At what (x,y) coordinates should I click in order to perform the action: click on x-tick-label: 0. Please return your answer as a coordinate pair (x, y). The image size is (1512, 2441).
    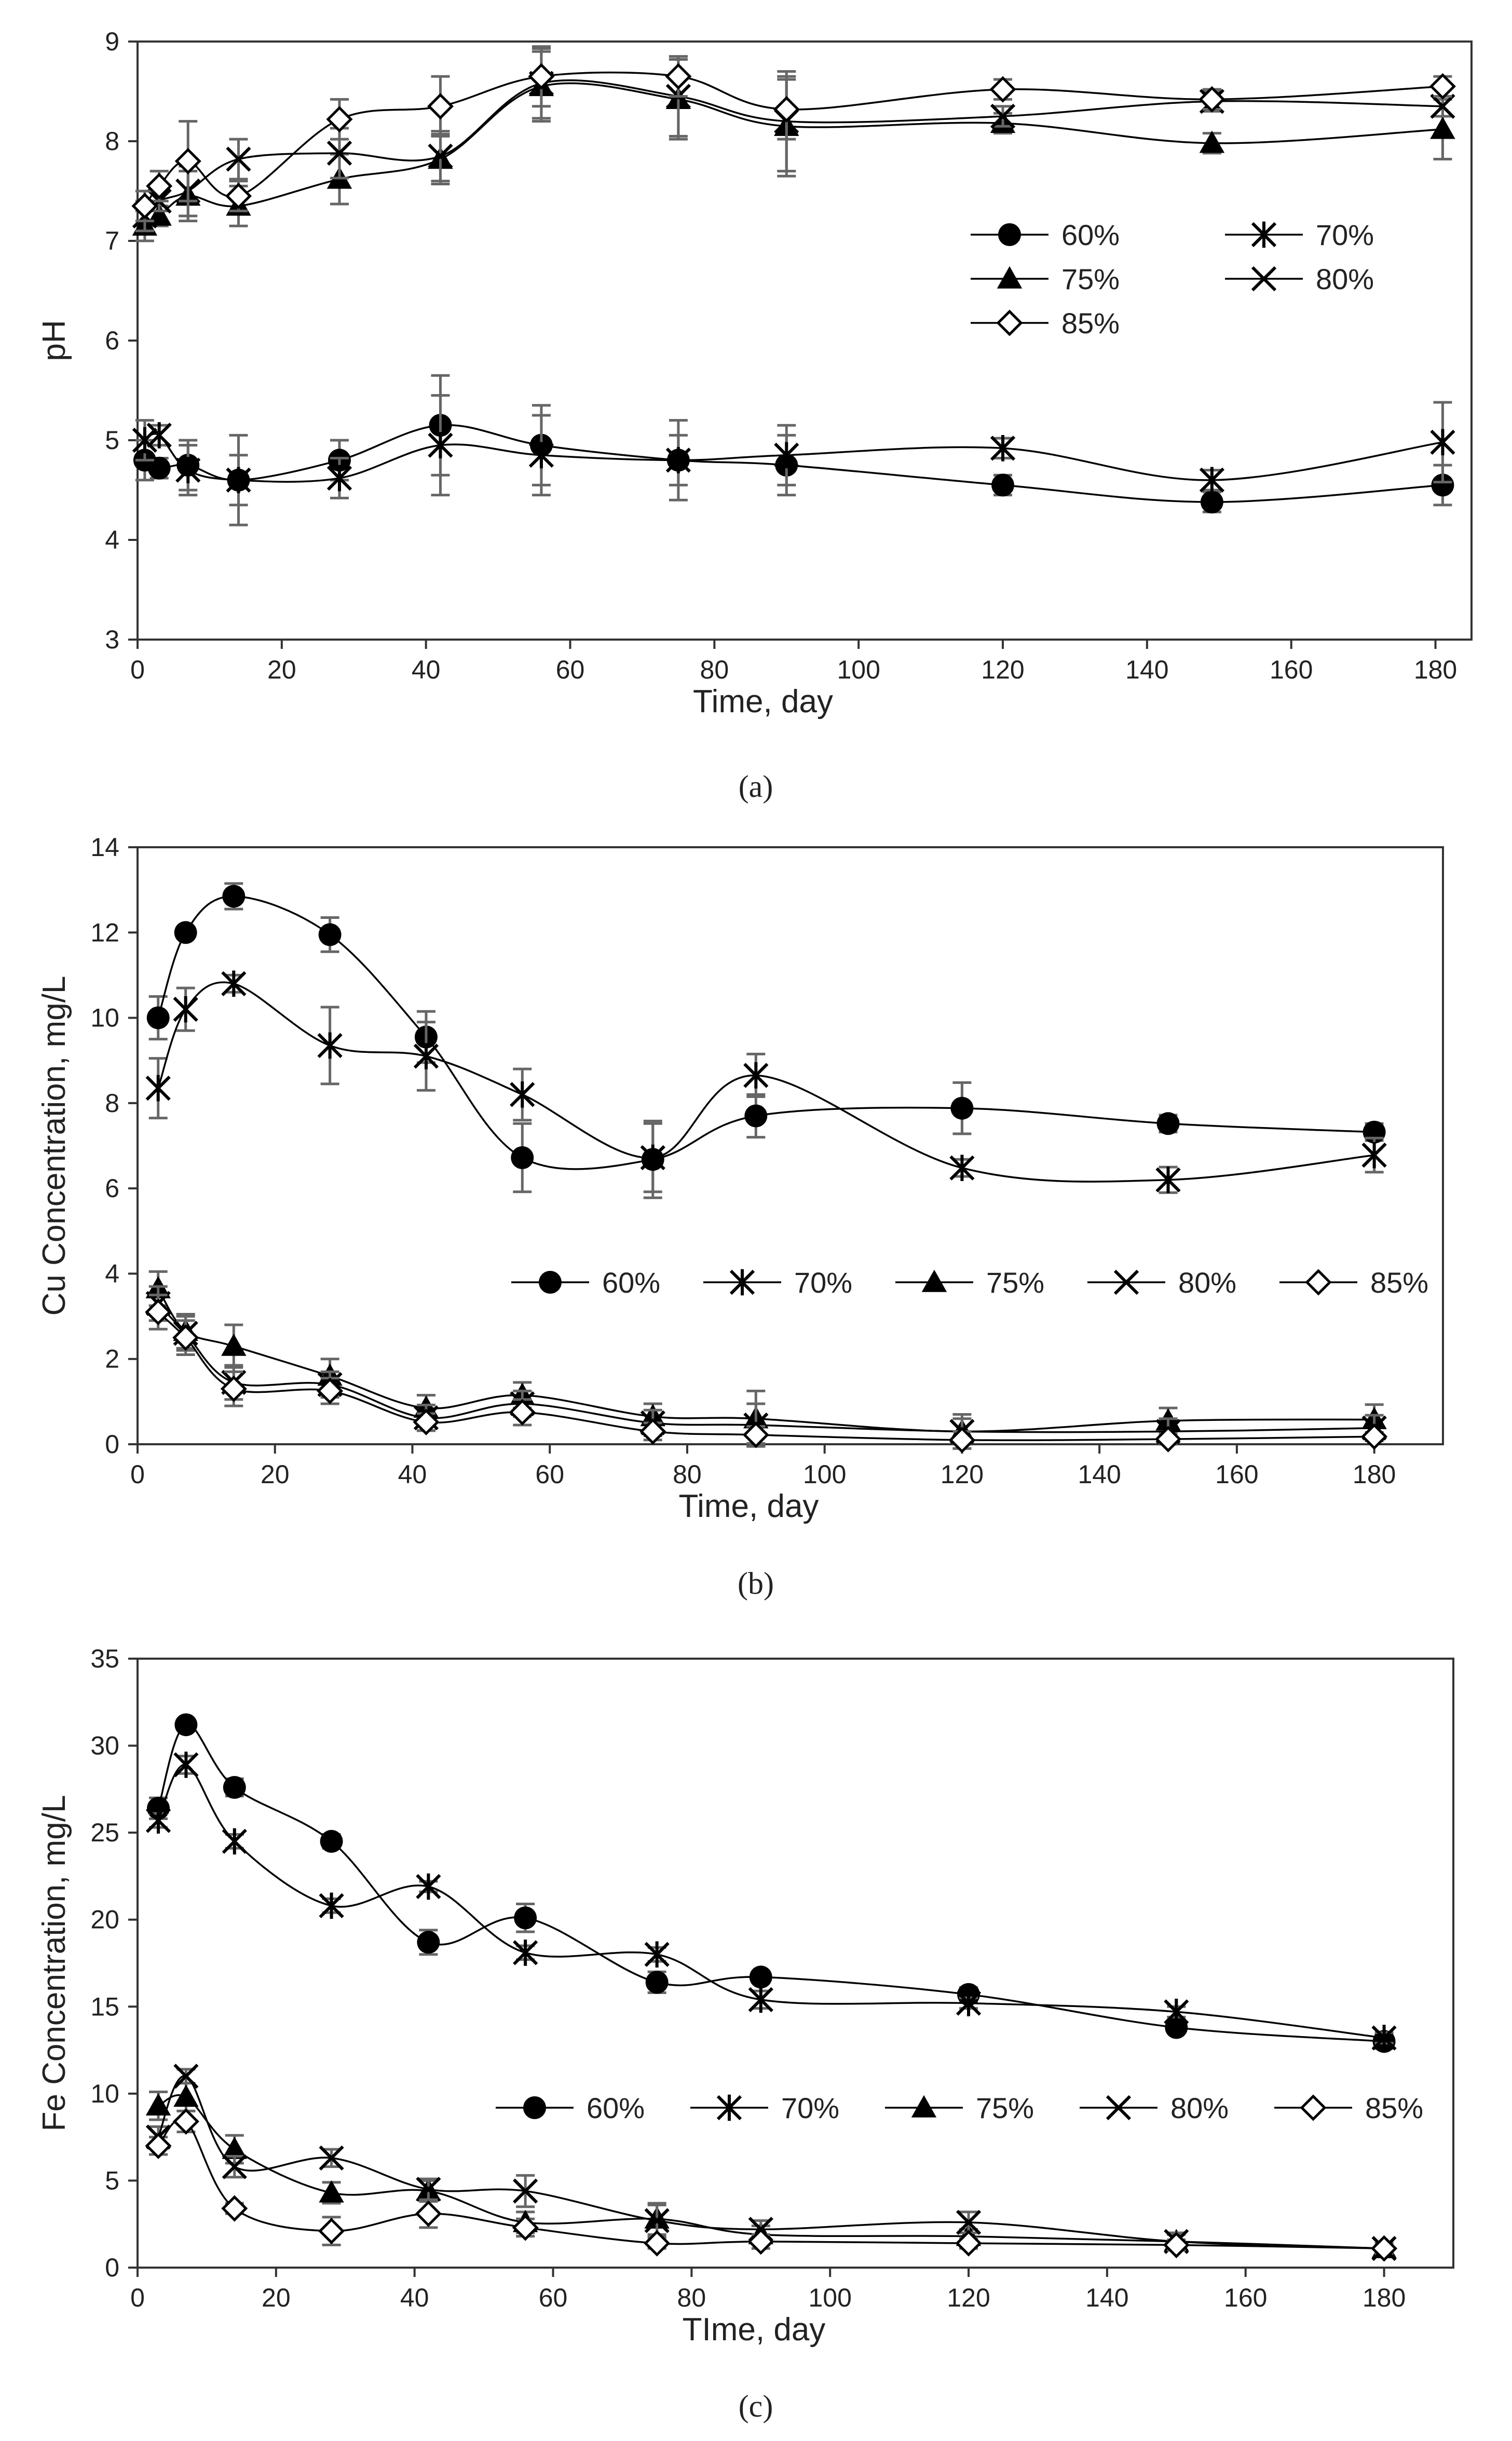
    Looking at the image, I should click on (138, 1474).